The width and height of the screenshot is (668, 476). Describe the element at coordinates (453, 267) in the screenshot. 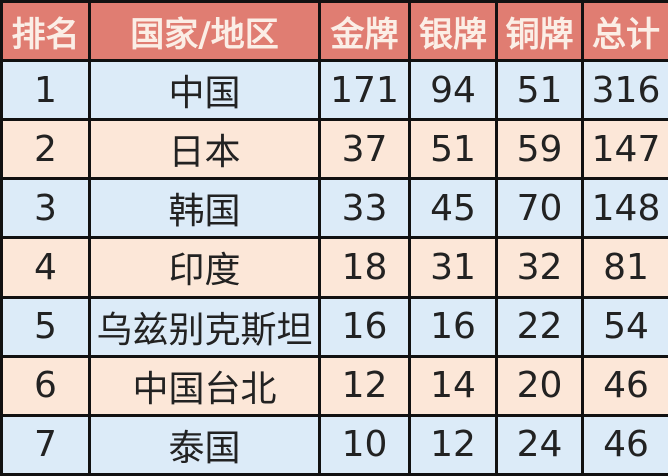

I see `silver-cell: 31` at that location.